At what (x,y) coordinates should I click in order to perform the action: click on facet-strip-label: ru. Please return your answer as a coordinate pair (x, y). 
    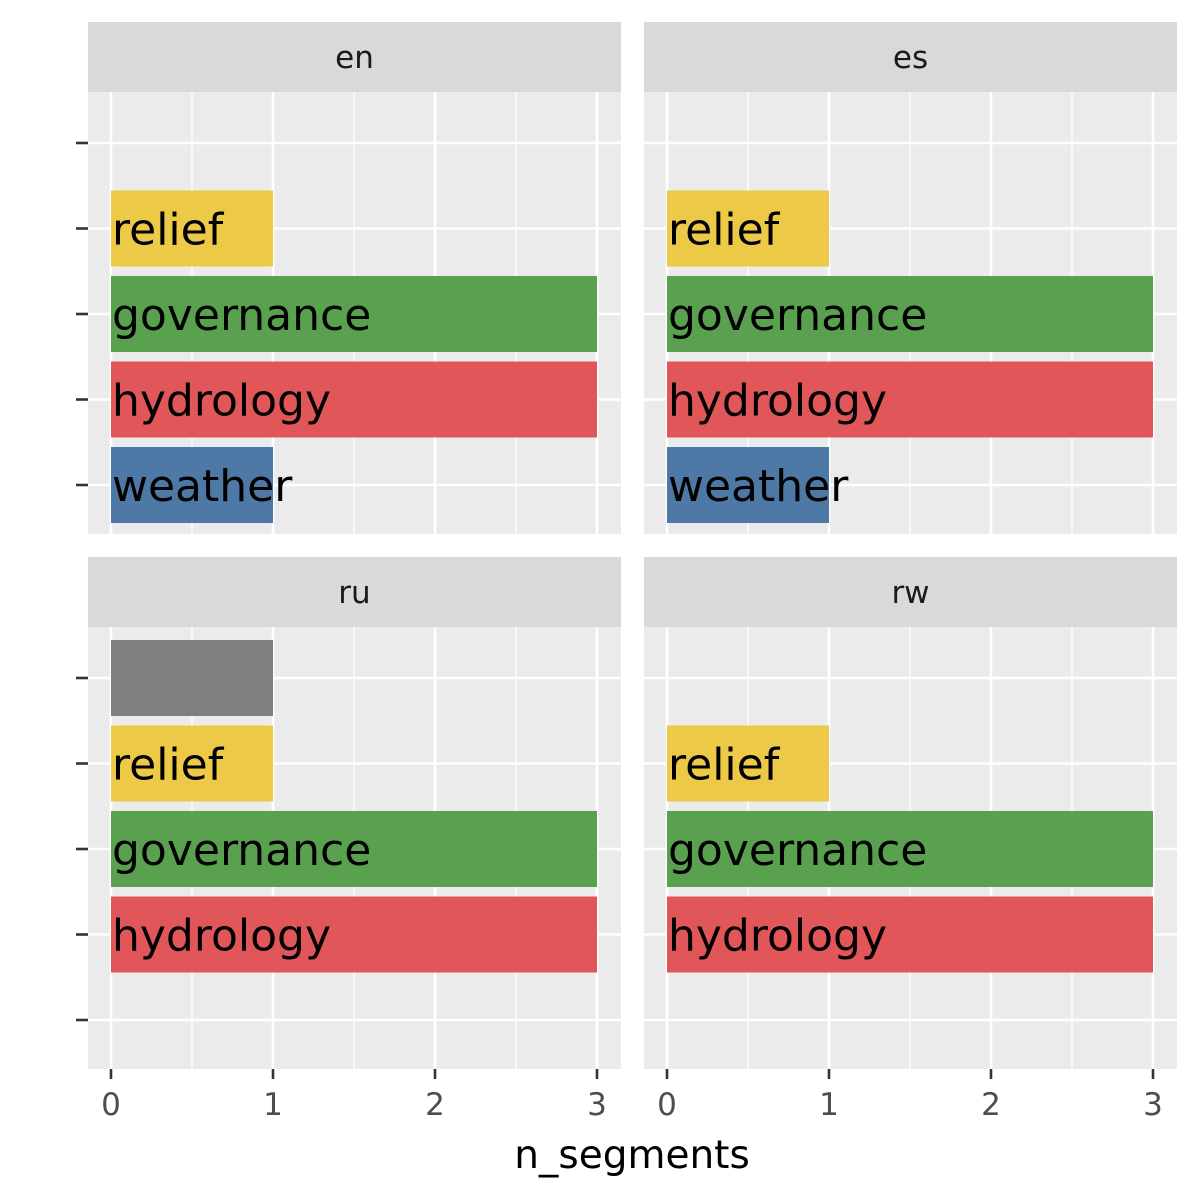
    Looking at the image, I should click on (354, 593).